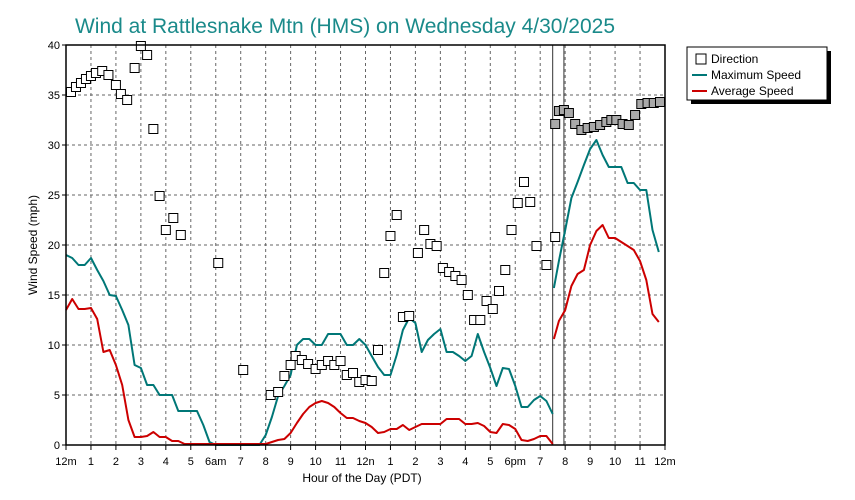  I want to click on series-line-average-speed-after-marker, so click(606, 282).